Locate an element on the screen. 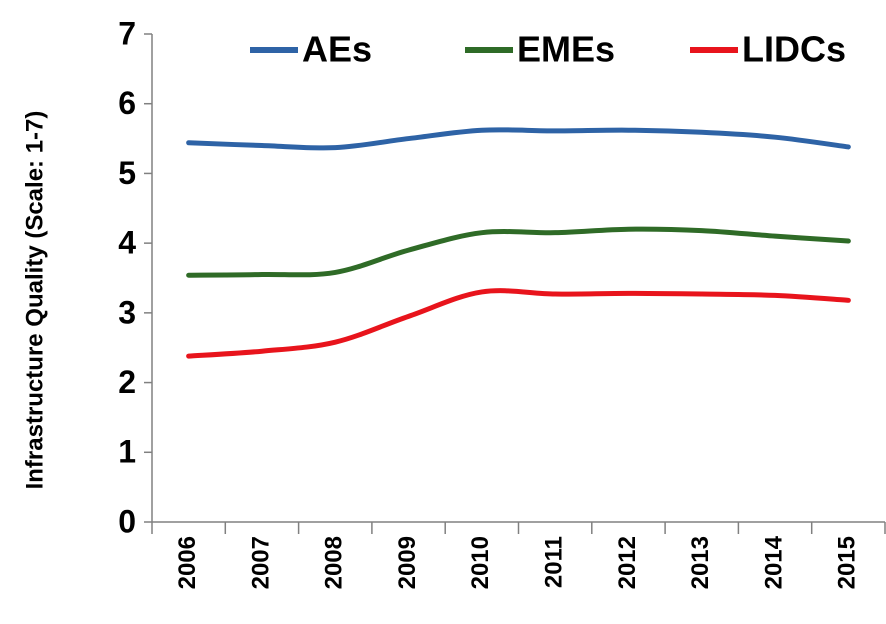  x-tick-label: 2011 is located at coordinates (553, 562).